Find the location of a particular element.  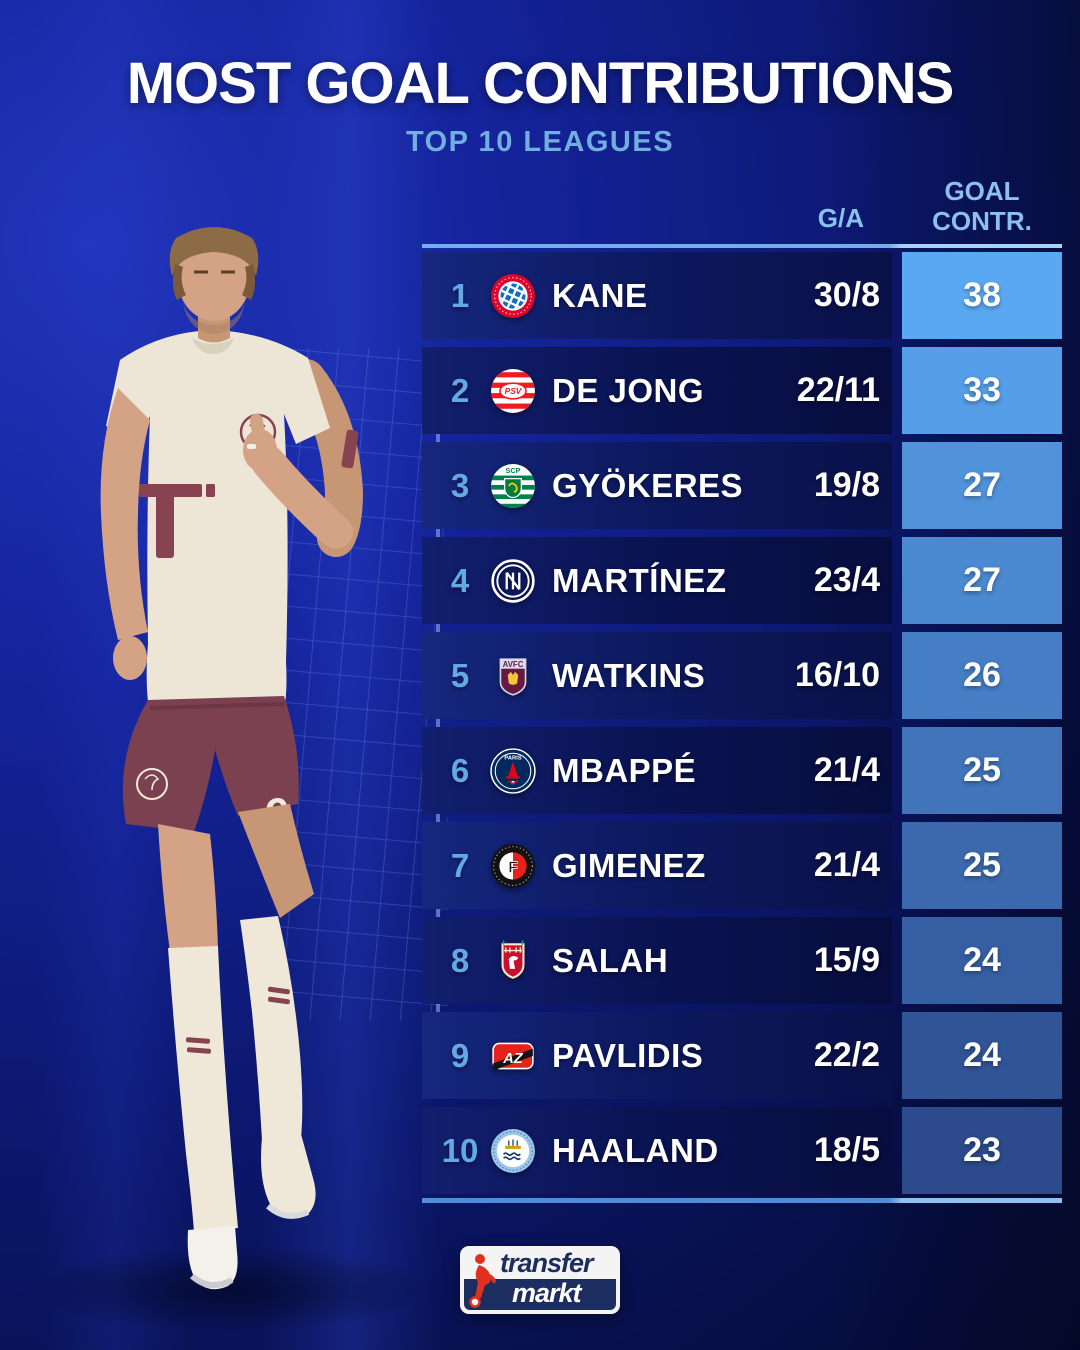

sporting-cp-crest-icon: SCP is located at coordinates (513, 486).